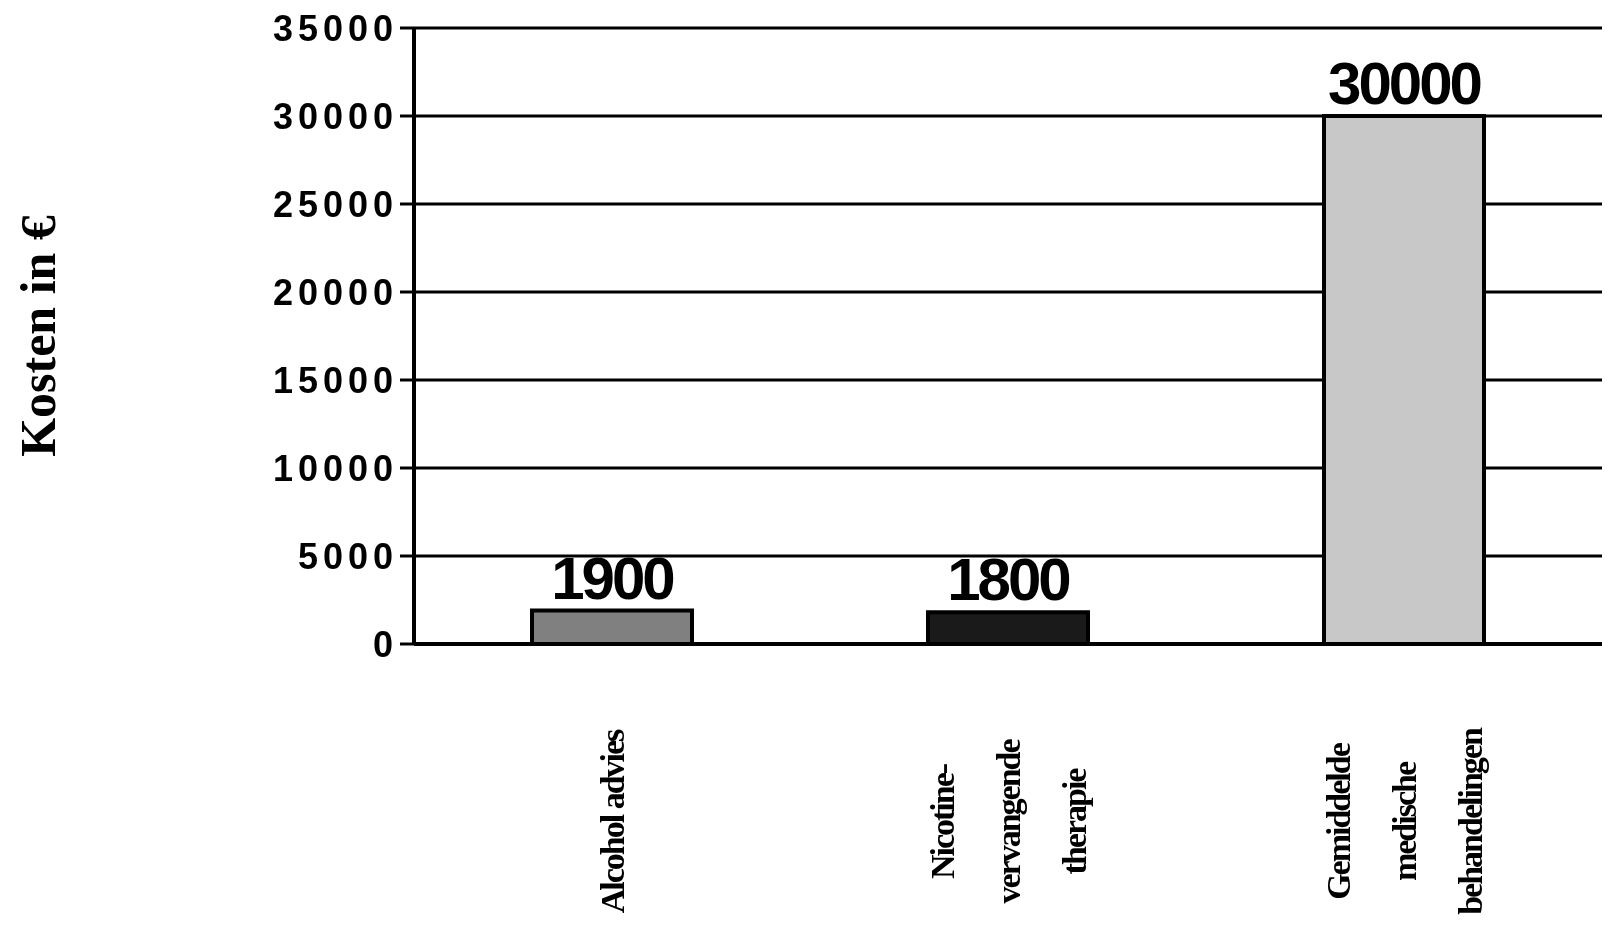 This screenshot has width=1610, height=952. I want to click on x-tick-label: Gemiddelde medische behandelingen, so click(1404, 821).